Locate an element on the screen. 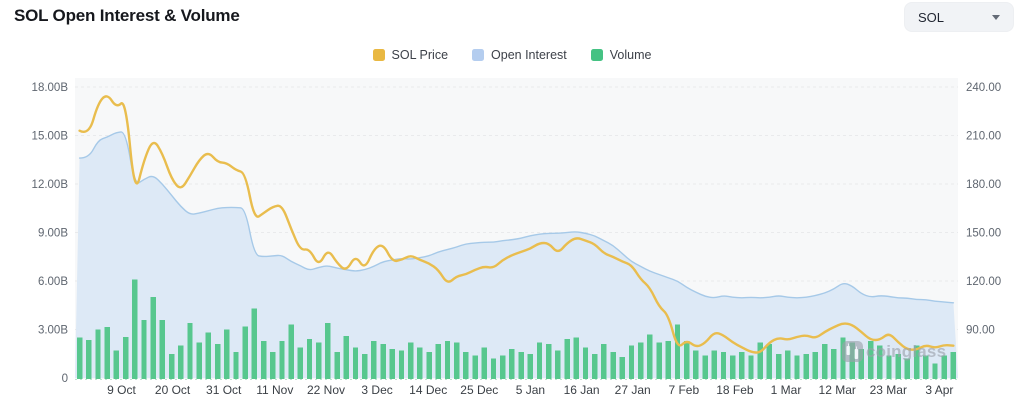  svg-text: 3.00B is located at coordinates (53, 331).